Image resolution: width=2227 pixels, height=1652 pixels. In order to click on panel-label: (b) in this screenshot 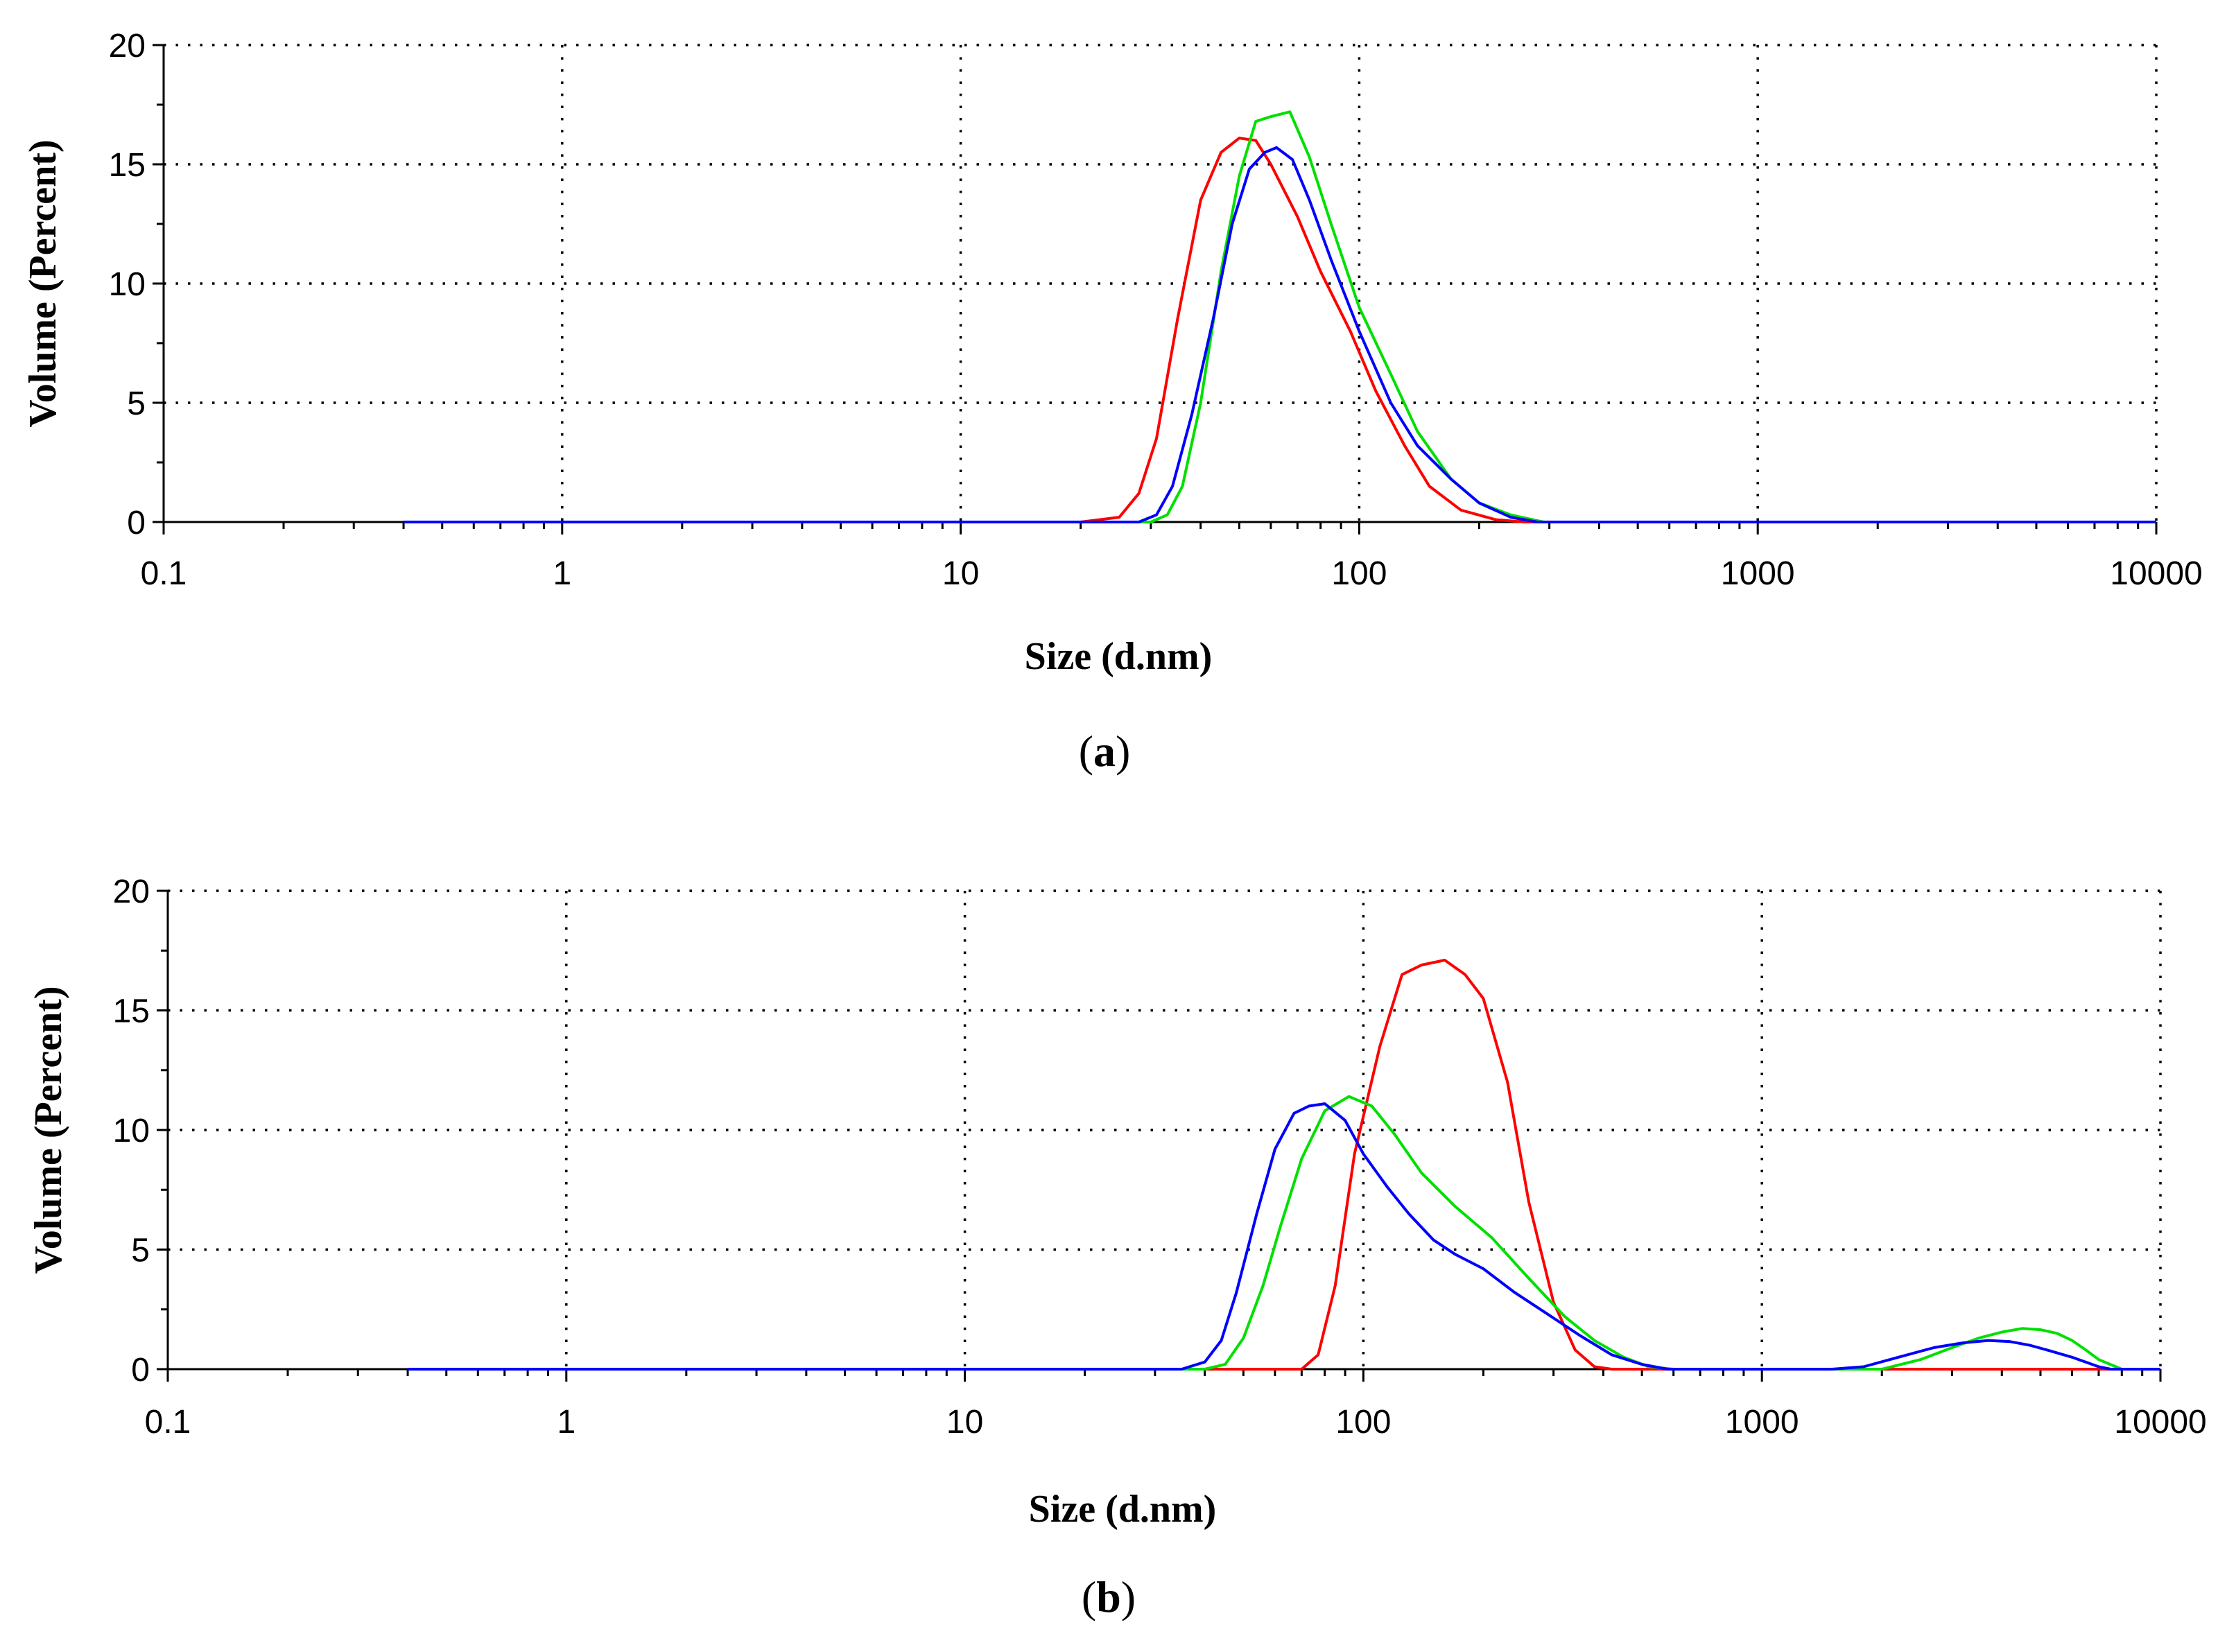, I will do `click(1109, 1596)`.